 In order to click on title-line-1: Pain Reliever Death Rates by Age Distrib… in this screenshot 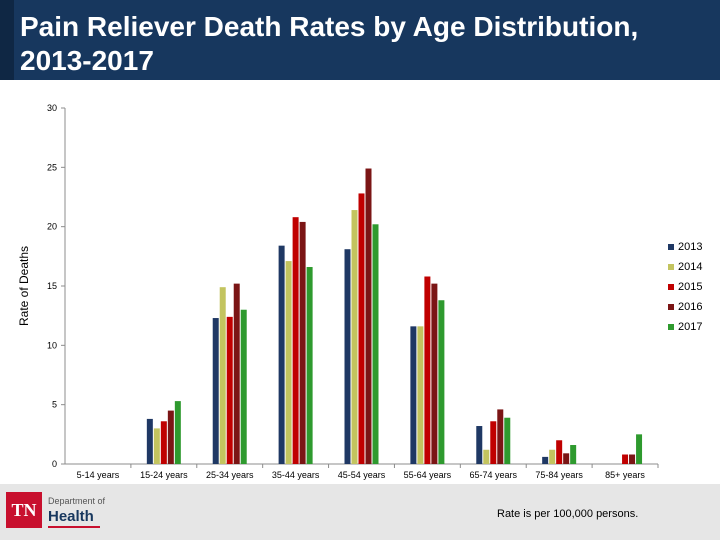, I will do `click(329, 26)`.